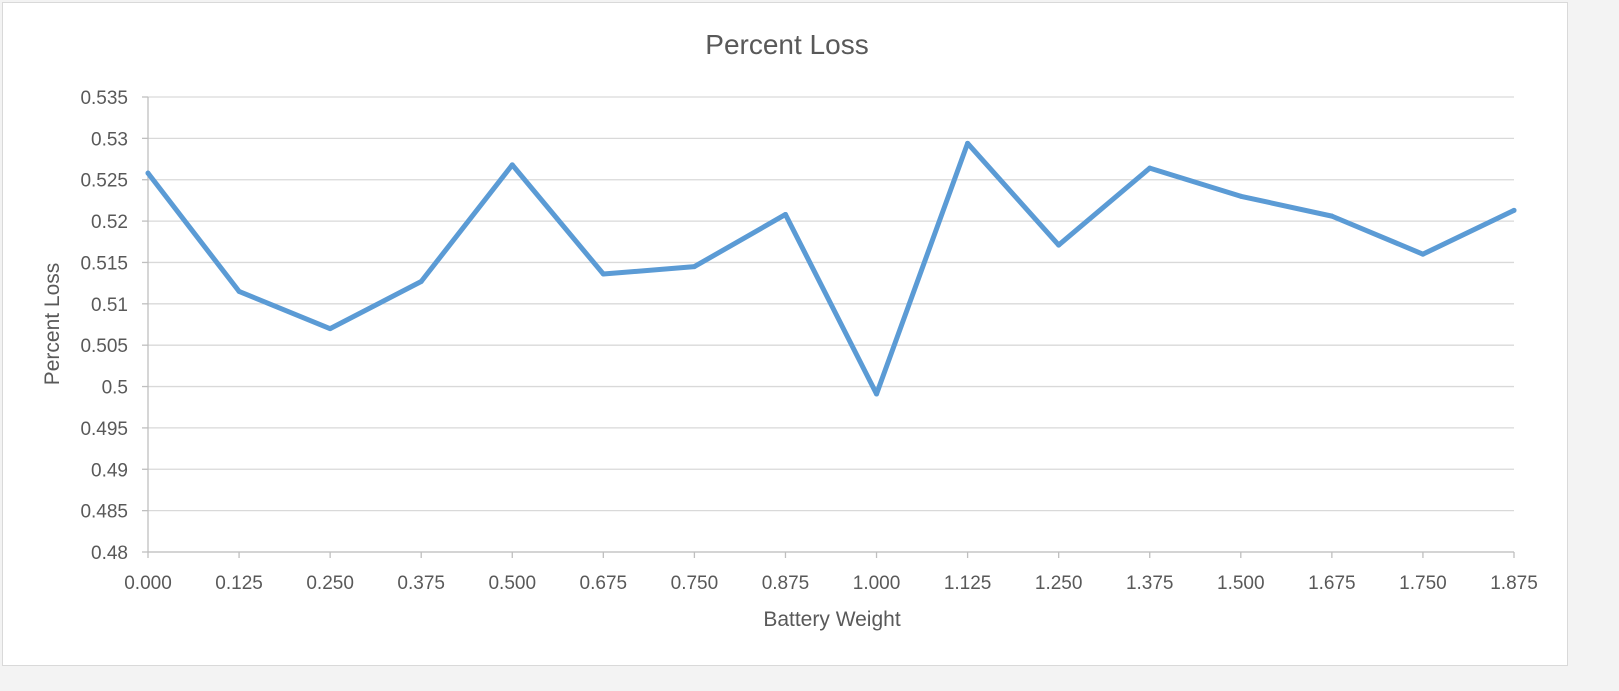  I want to click on y-tick-label: 0.49, so click(109, 470).